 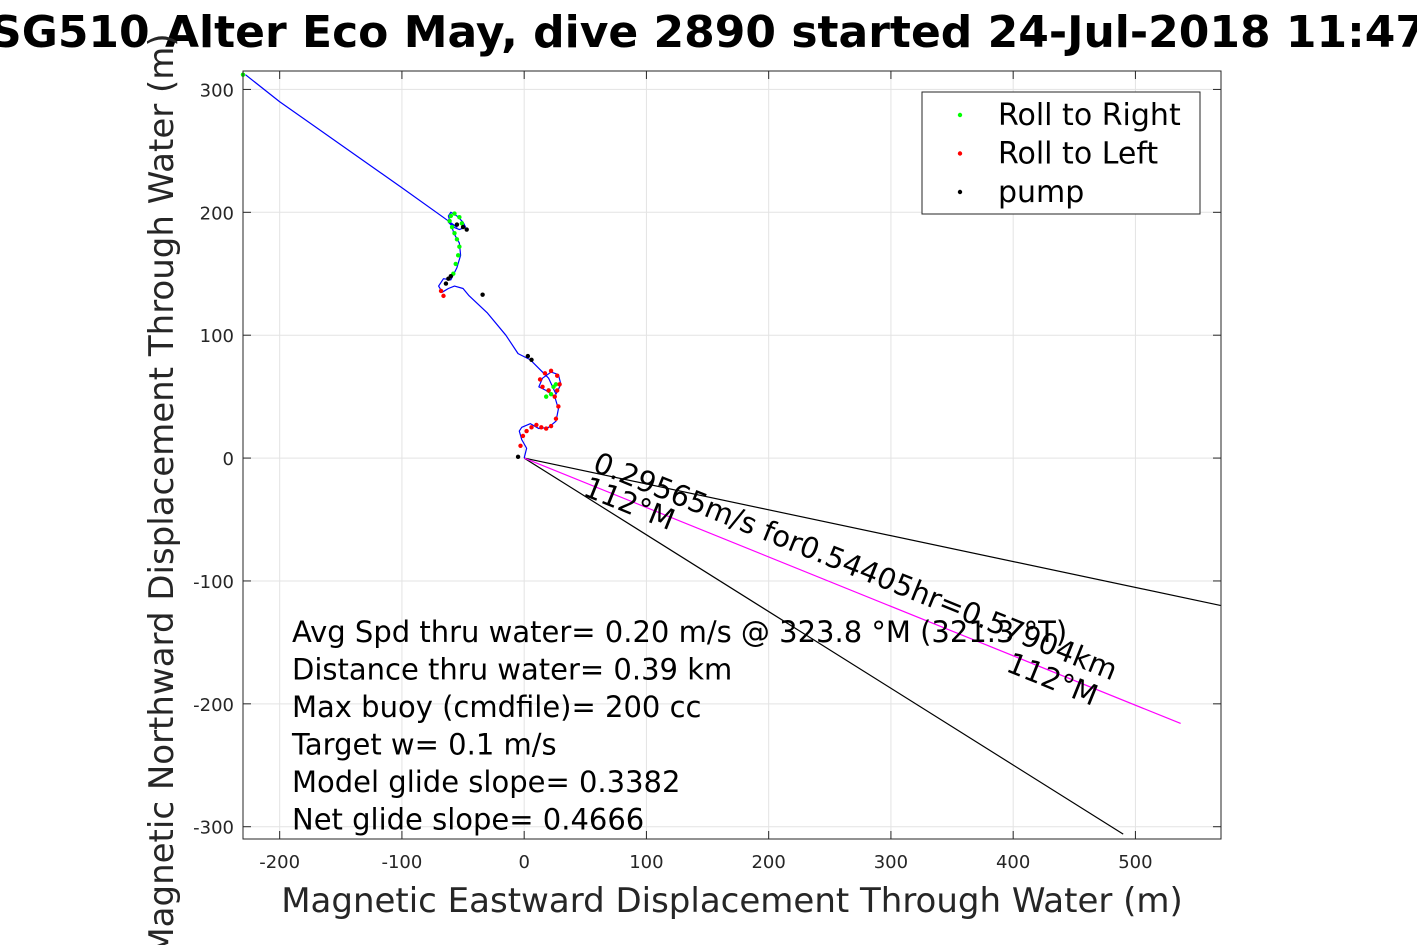 I want to click on x-tick-label: -200, so click(x=279, y=862).